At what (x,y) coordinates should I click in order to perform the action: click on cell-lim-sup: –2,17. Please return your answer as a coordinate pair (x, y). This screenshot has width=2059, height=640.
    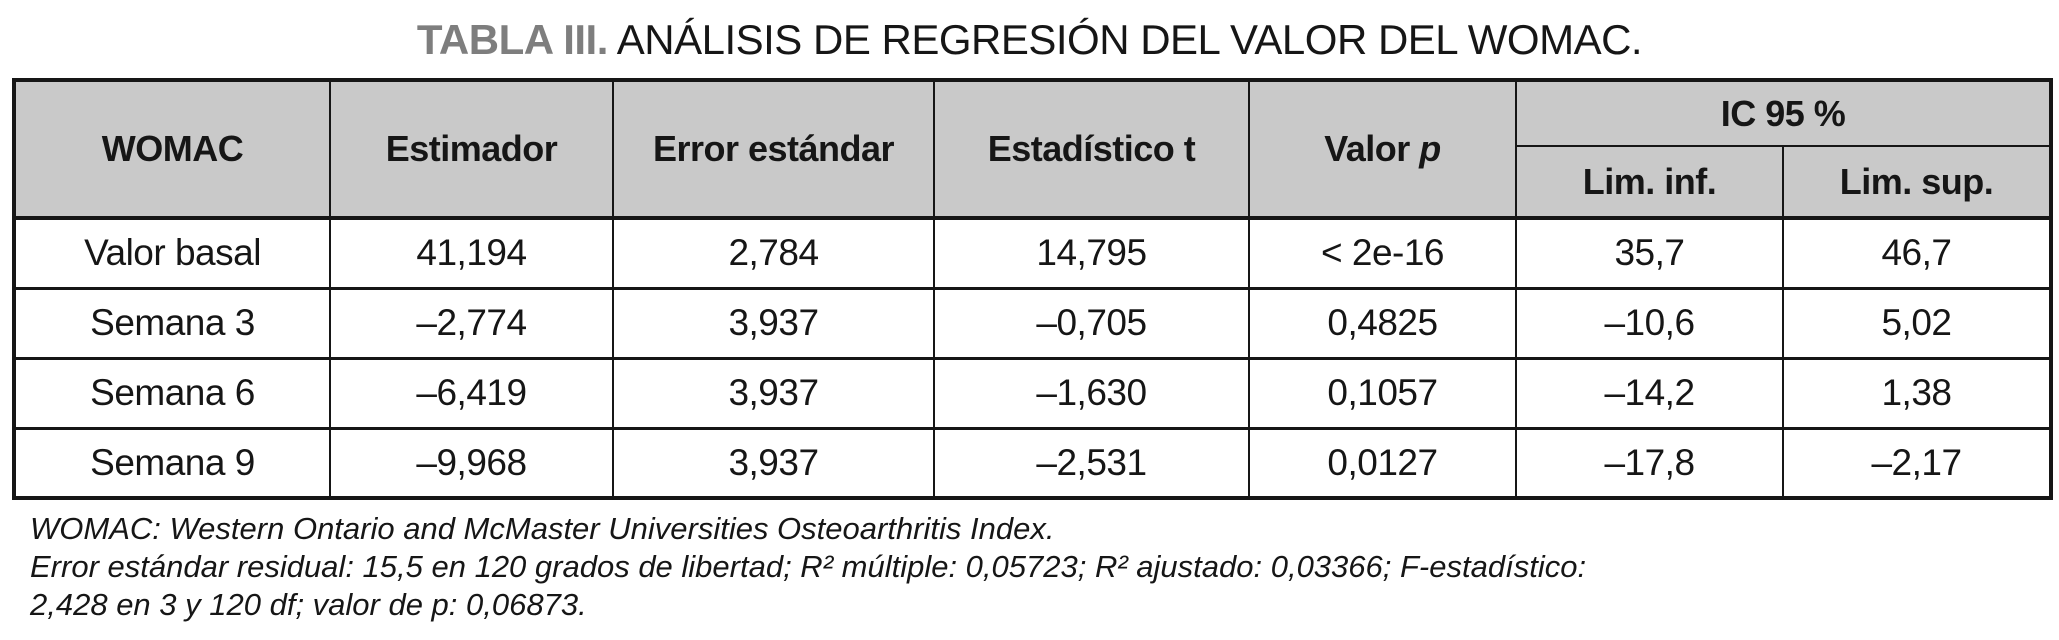
    Looking at the image, I should click on (1917, 463).